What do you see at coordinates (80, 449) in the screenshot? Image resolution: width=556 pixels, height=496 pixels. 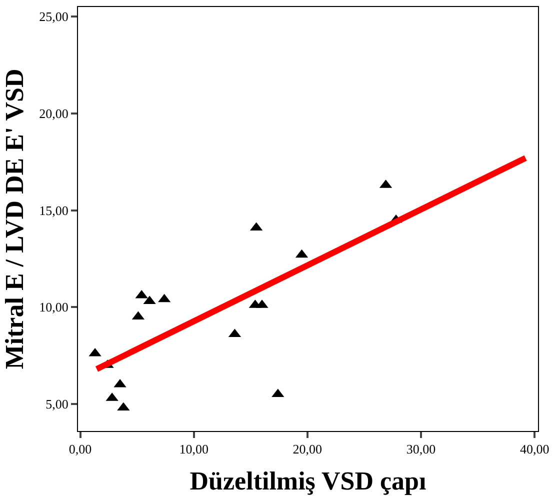 I see `x-tick-label: 0,00` at bounding box center [80, 449].